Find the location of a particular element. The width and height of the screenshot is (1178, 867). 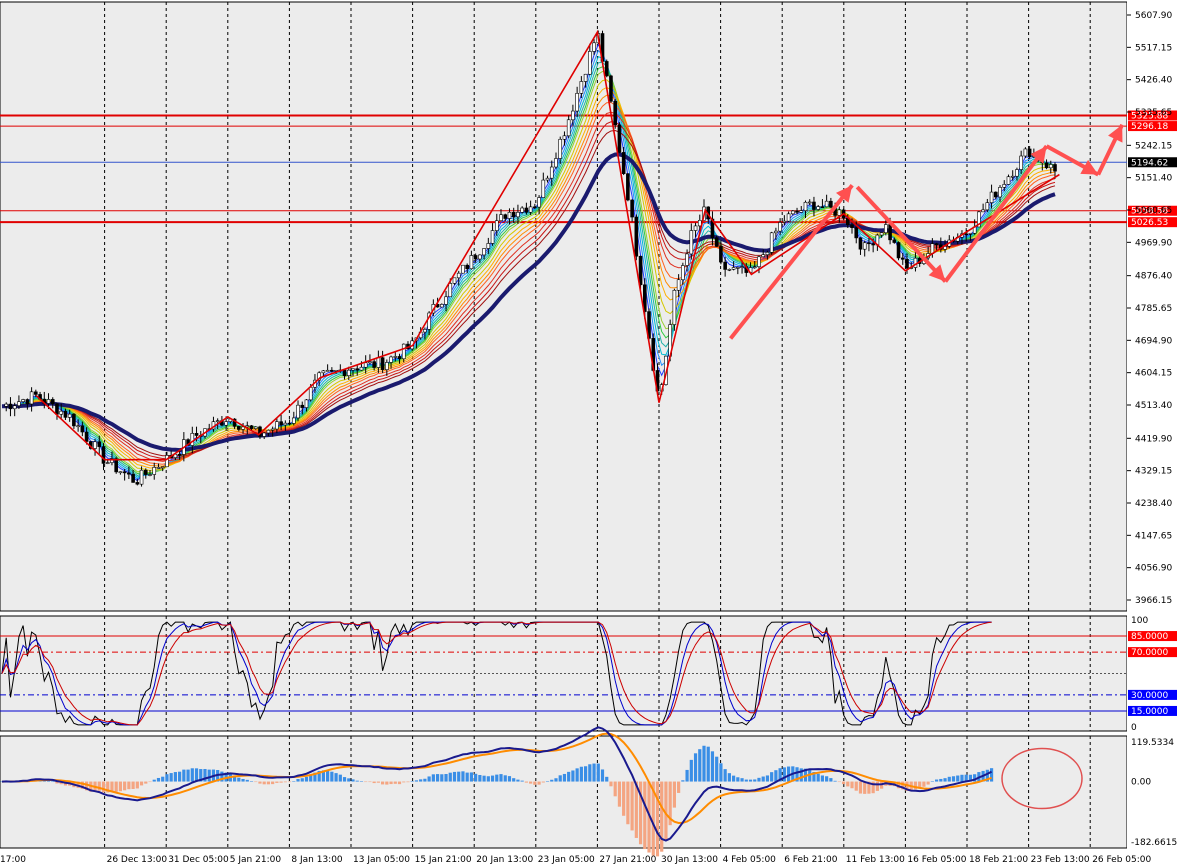

macd-line is located at coordinates (497, 784).